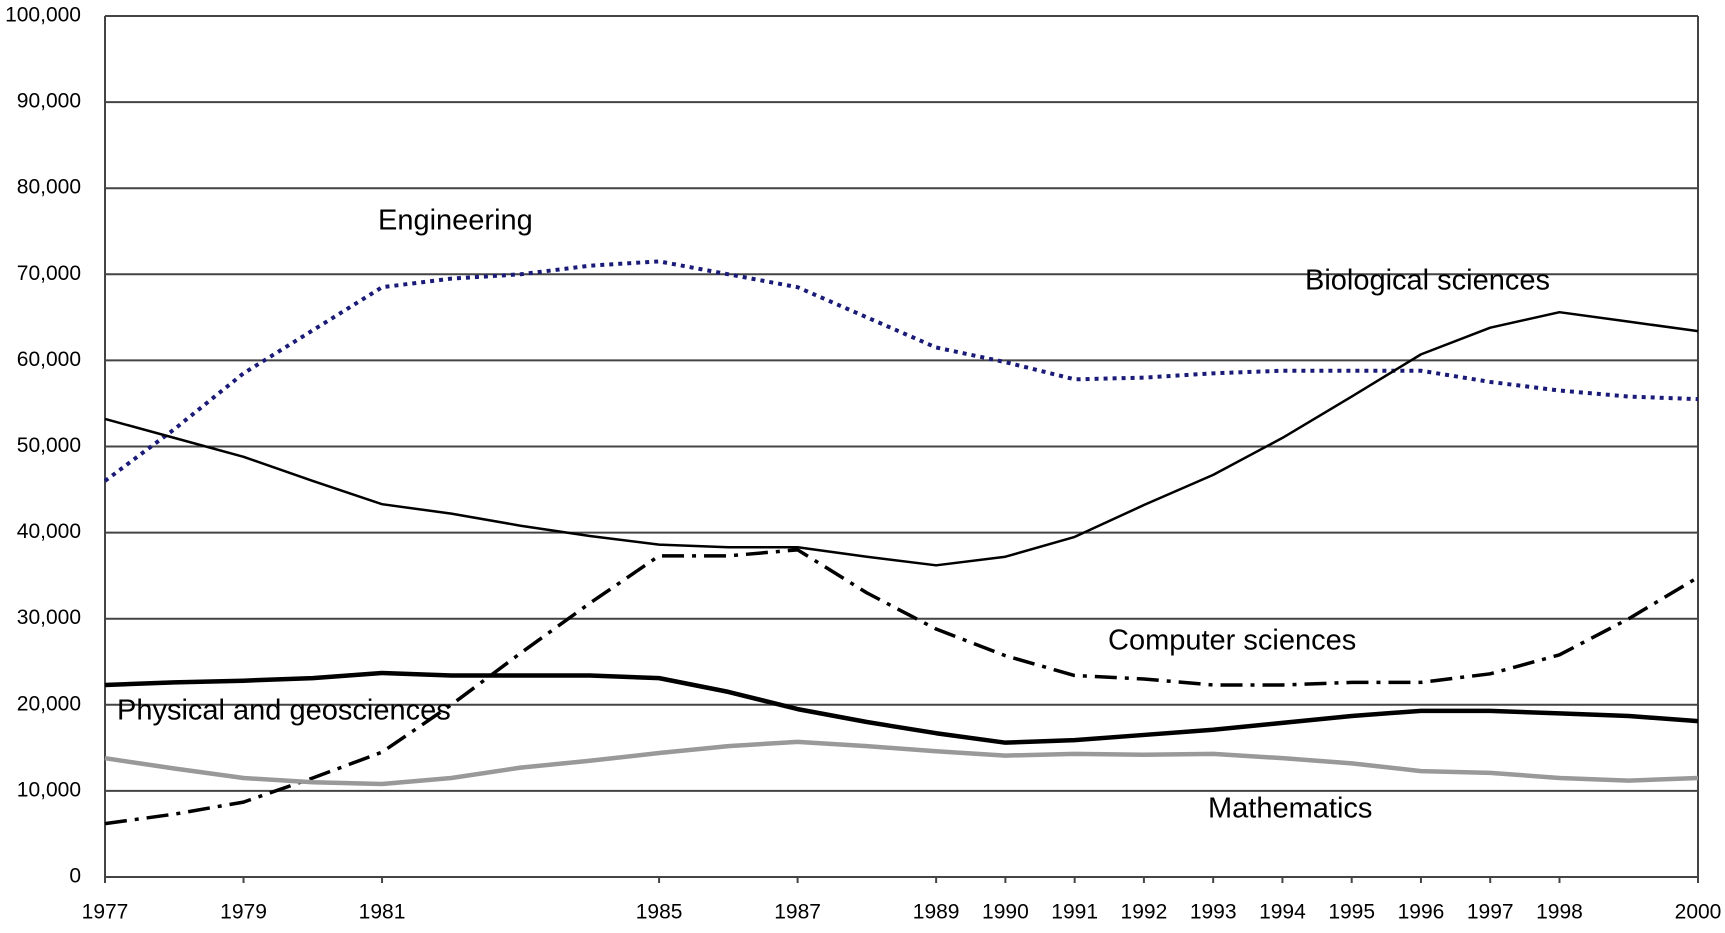 The height and width of the screenshot is (933, 1725). I want to click on y-tick-label: 0, so click(75, 876).